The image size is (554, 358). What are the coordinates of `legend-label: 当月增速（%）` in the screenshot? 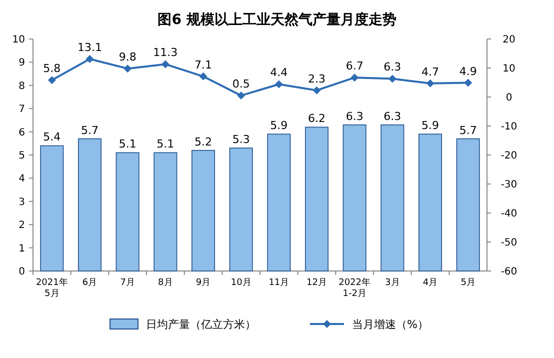 It's located at (390, 324).